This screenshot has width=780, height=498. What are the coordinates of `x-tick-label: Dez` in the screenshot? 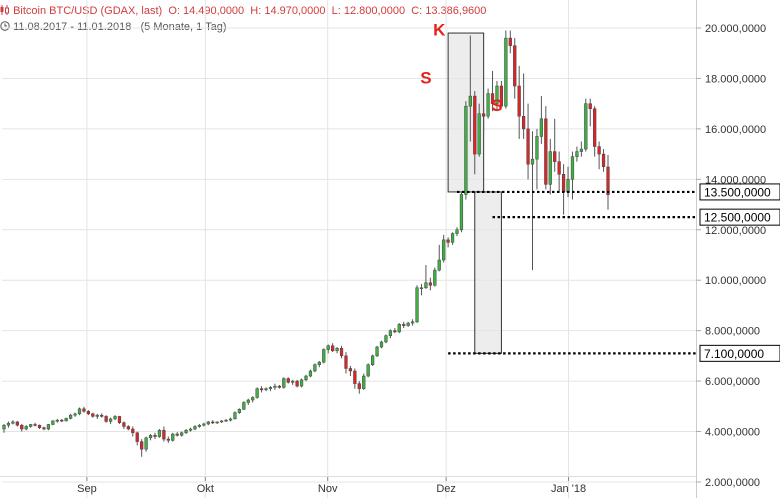 It's located at (446, 489).